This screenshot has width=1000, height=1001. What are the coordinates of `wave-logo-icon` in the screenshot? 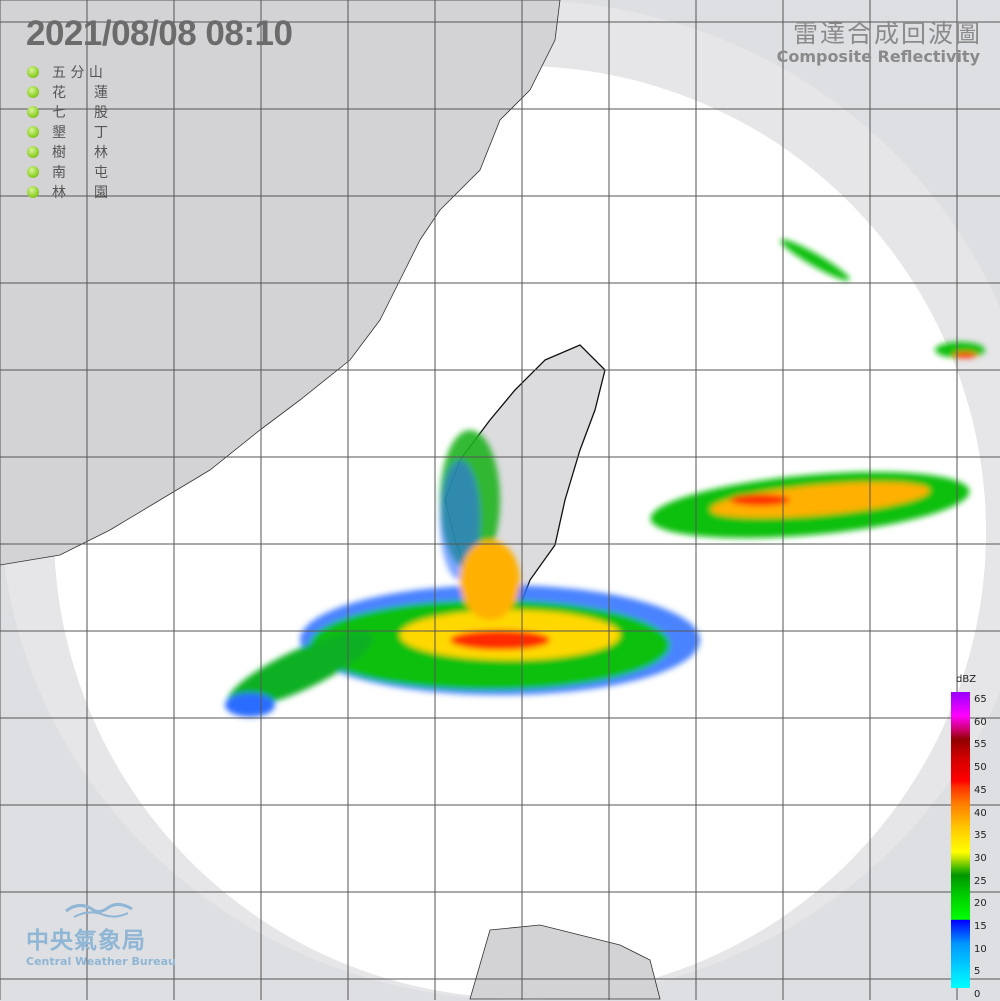 It's located at (99, 910).